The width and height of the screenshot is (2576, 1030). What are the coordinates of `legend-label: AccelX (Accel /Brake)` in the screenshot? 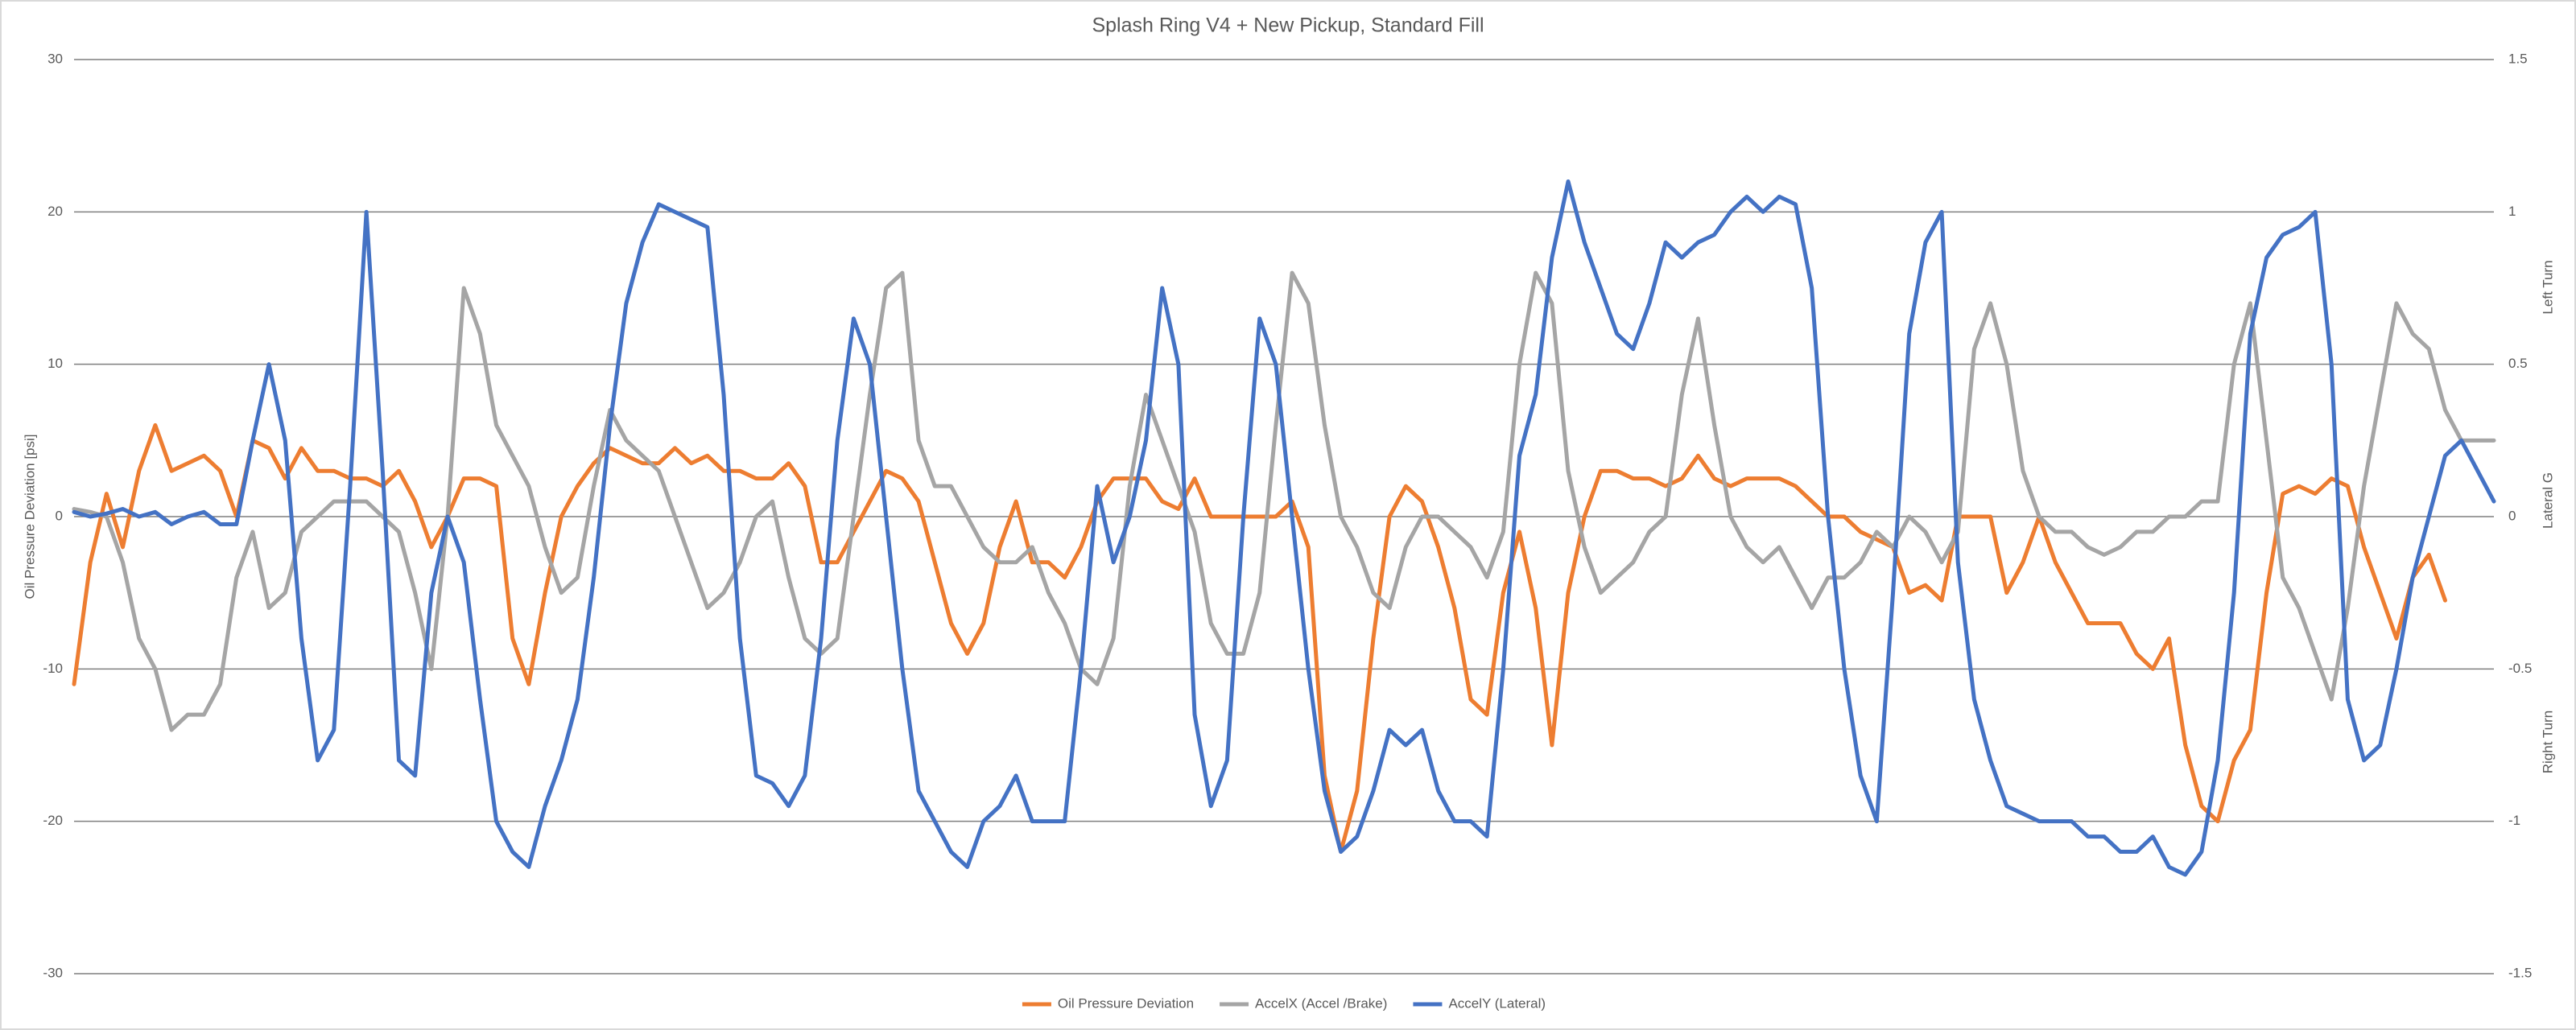 It's located at (1321, 1003).